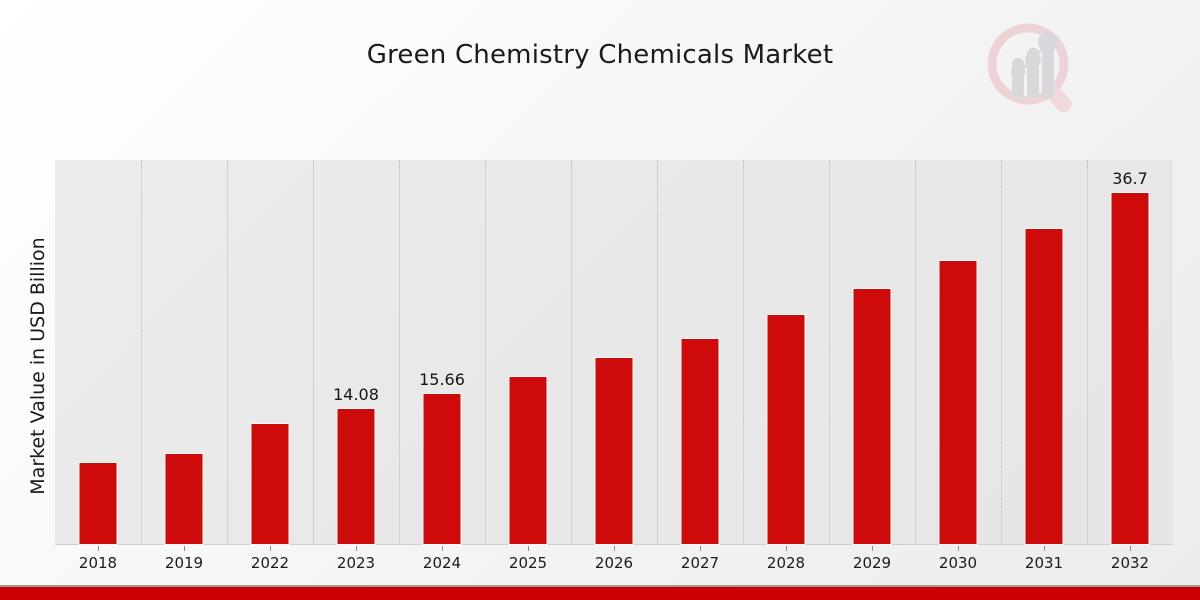  I want to click on x-axis-label: 2026, so click(614, 563).